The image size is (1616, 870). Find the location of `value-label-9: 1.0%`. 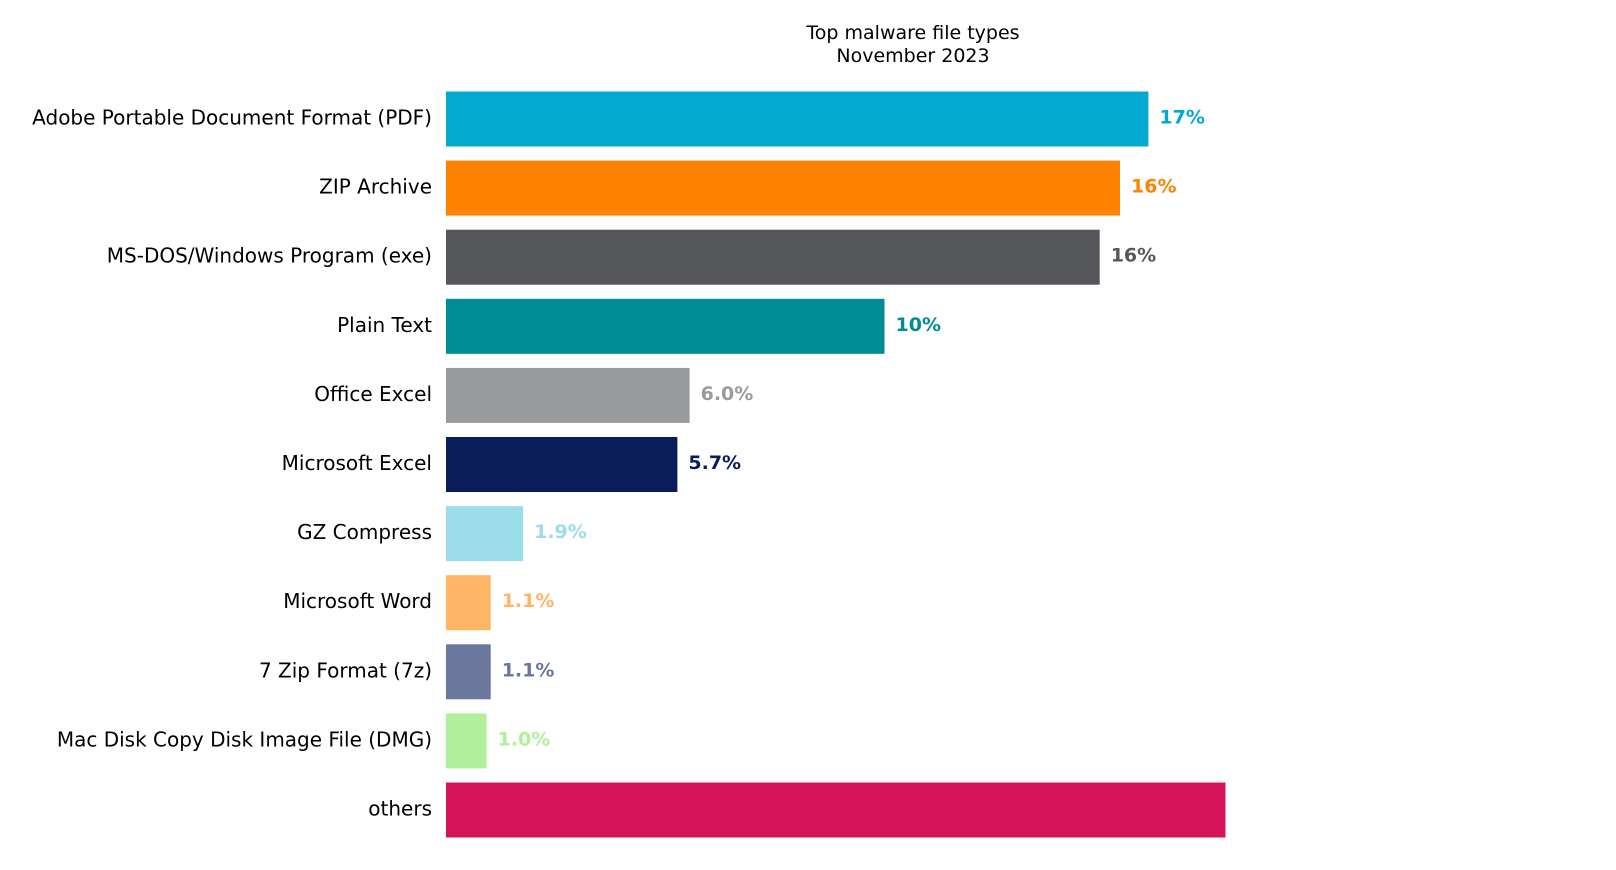

value-label-9: 1.0% is located at coordinates (524, 739).